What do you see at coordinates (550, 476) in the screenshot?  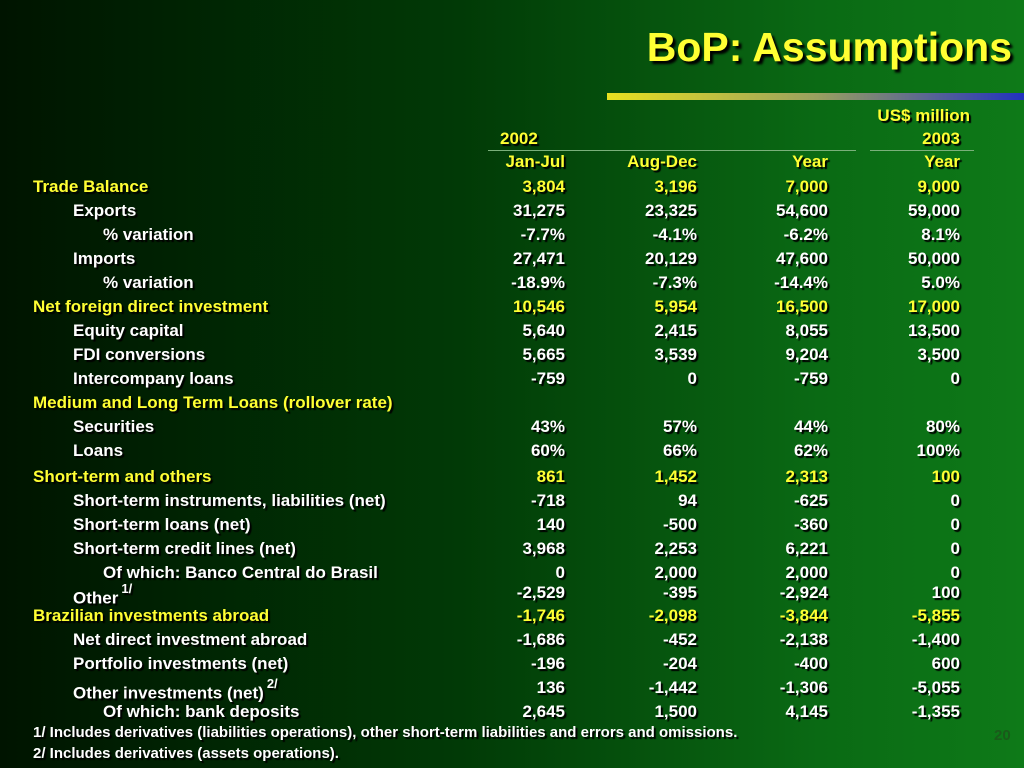 I see `cell-value: 861` at bounding box center [550, 476].